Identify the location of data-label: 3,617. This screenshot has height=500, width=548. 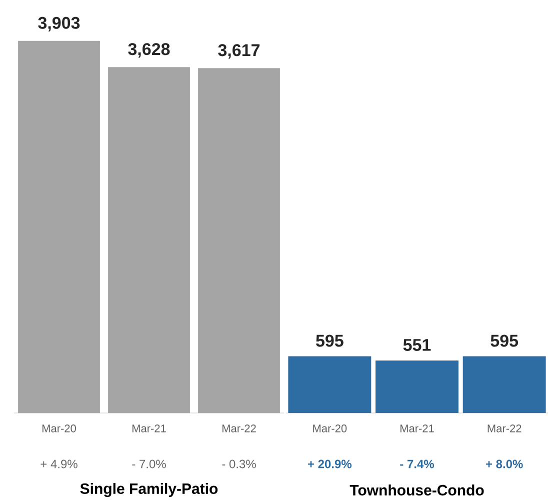
(239, 51).